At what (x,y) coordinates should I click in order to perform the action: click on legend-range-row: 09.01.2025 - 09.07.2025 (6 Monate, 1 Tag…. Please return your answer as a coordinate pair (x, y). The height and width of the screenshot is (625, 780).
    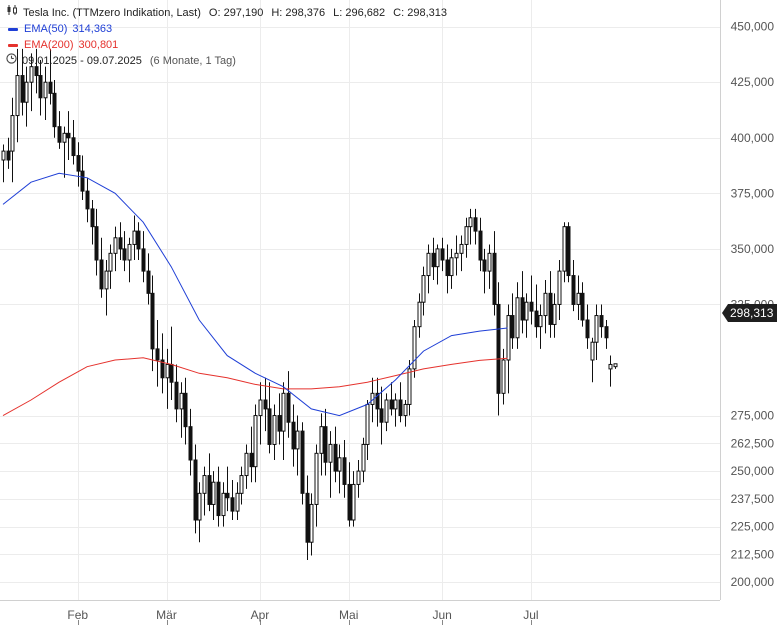
    Looking at the image, I should click on (226, 61).